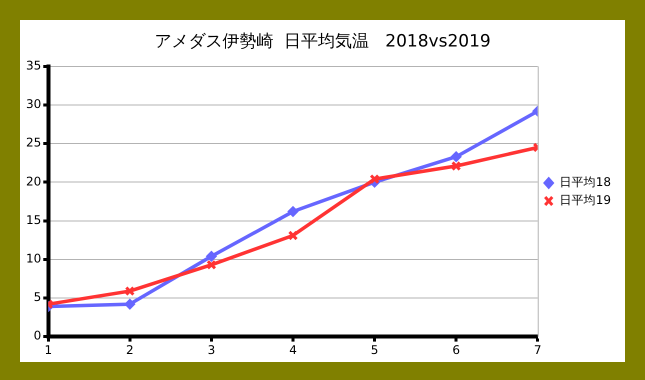 Image resolution: width=645 pixels, height=380 pixels. Describe the element at coordinates (34, 259) in the screenshot. I see `y-tick-label: 10` at that location.